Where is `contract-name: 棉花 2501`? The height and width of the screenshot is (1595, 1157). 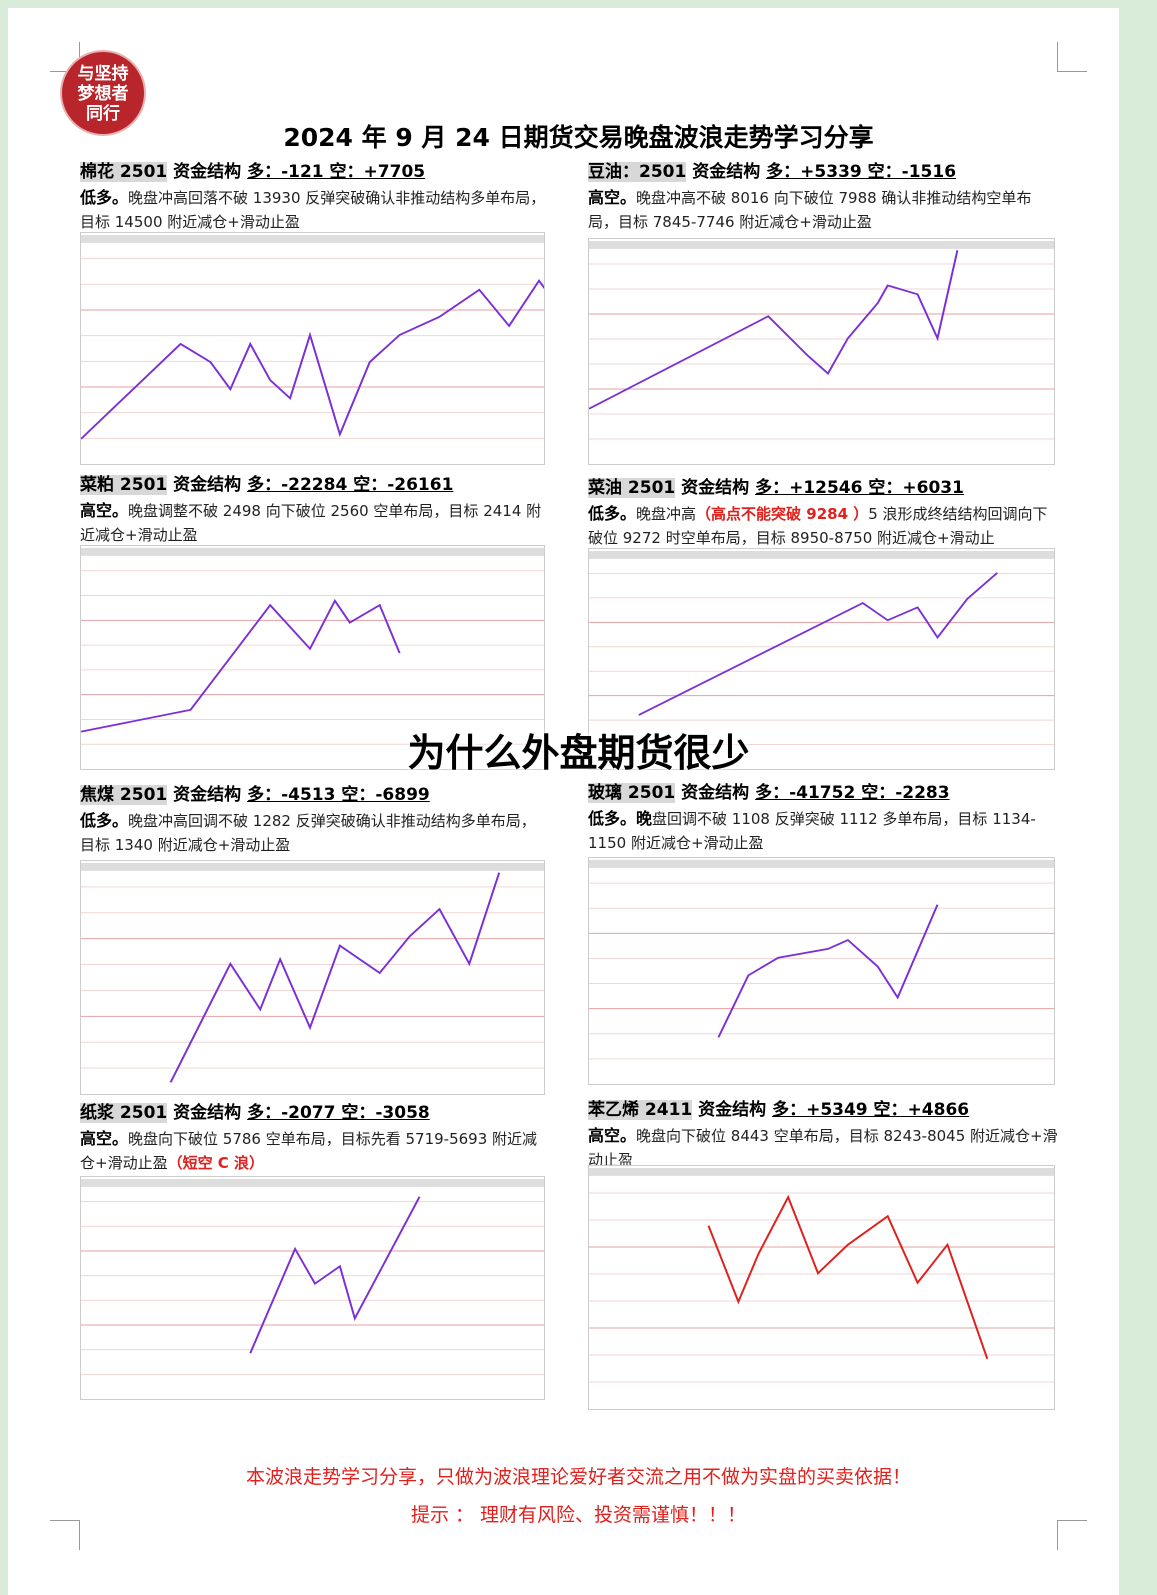 contract-name: 棉花 2501 is located at coordinates (124, 172).